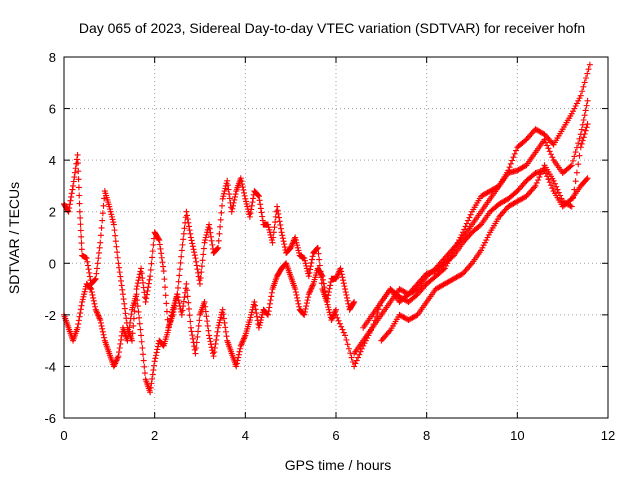 The width and height of the screenshot is (640, 480). What do you see at coordinates (52, 160) in the screenshot?
I see `y-tick-label: 4` at bounding box center [52, 160].